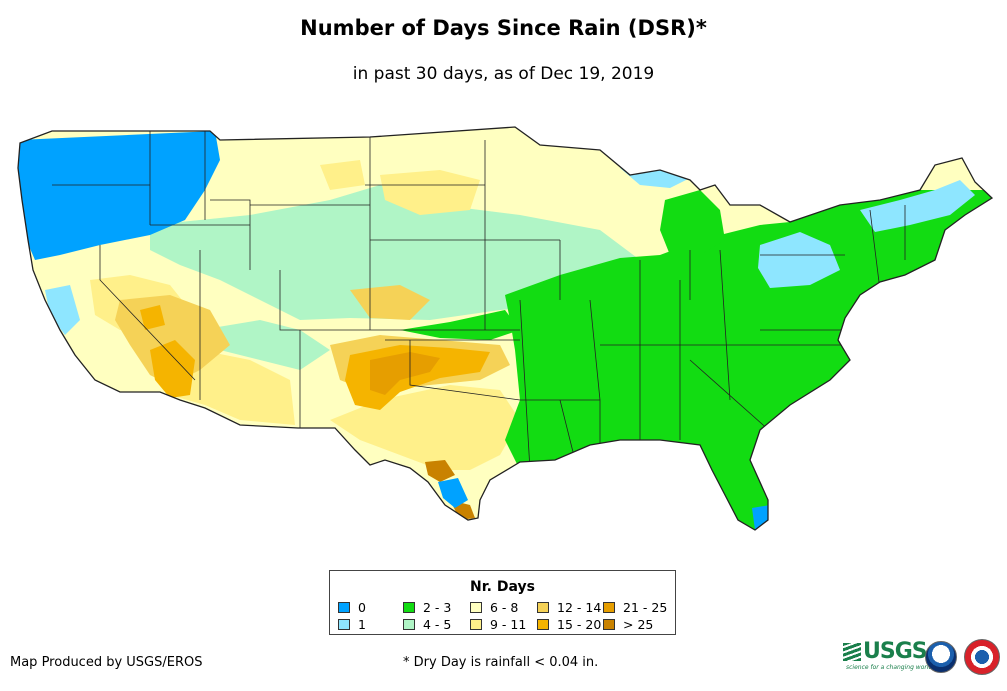 The width and height of the screenshot is (1007, 691). Describe the element at coordinates (645, 607) in the screenshot. I see `legend-label: 21 - 25` at that location.